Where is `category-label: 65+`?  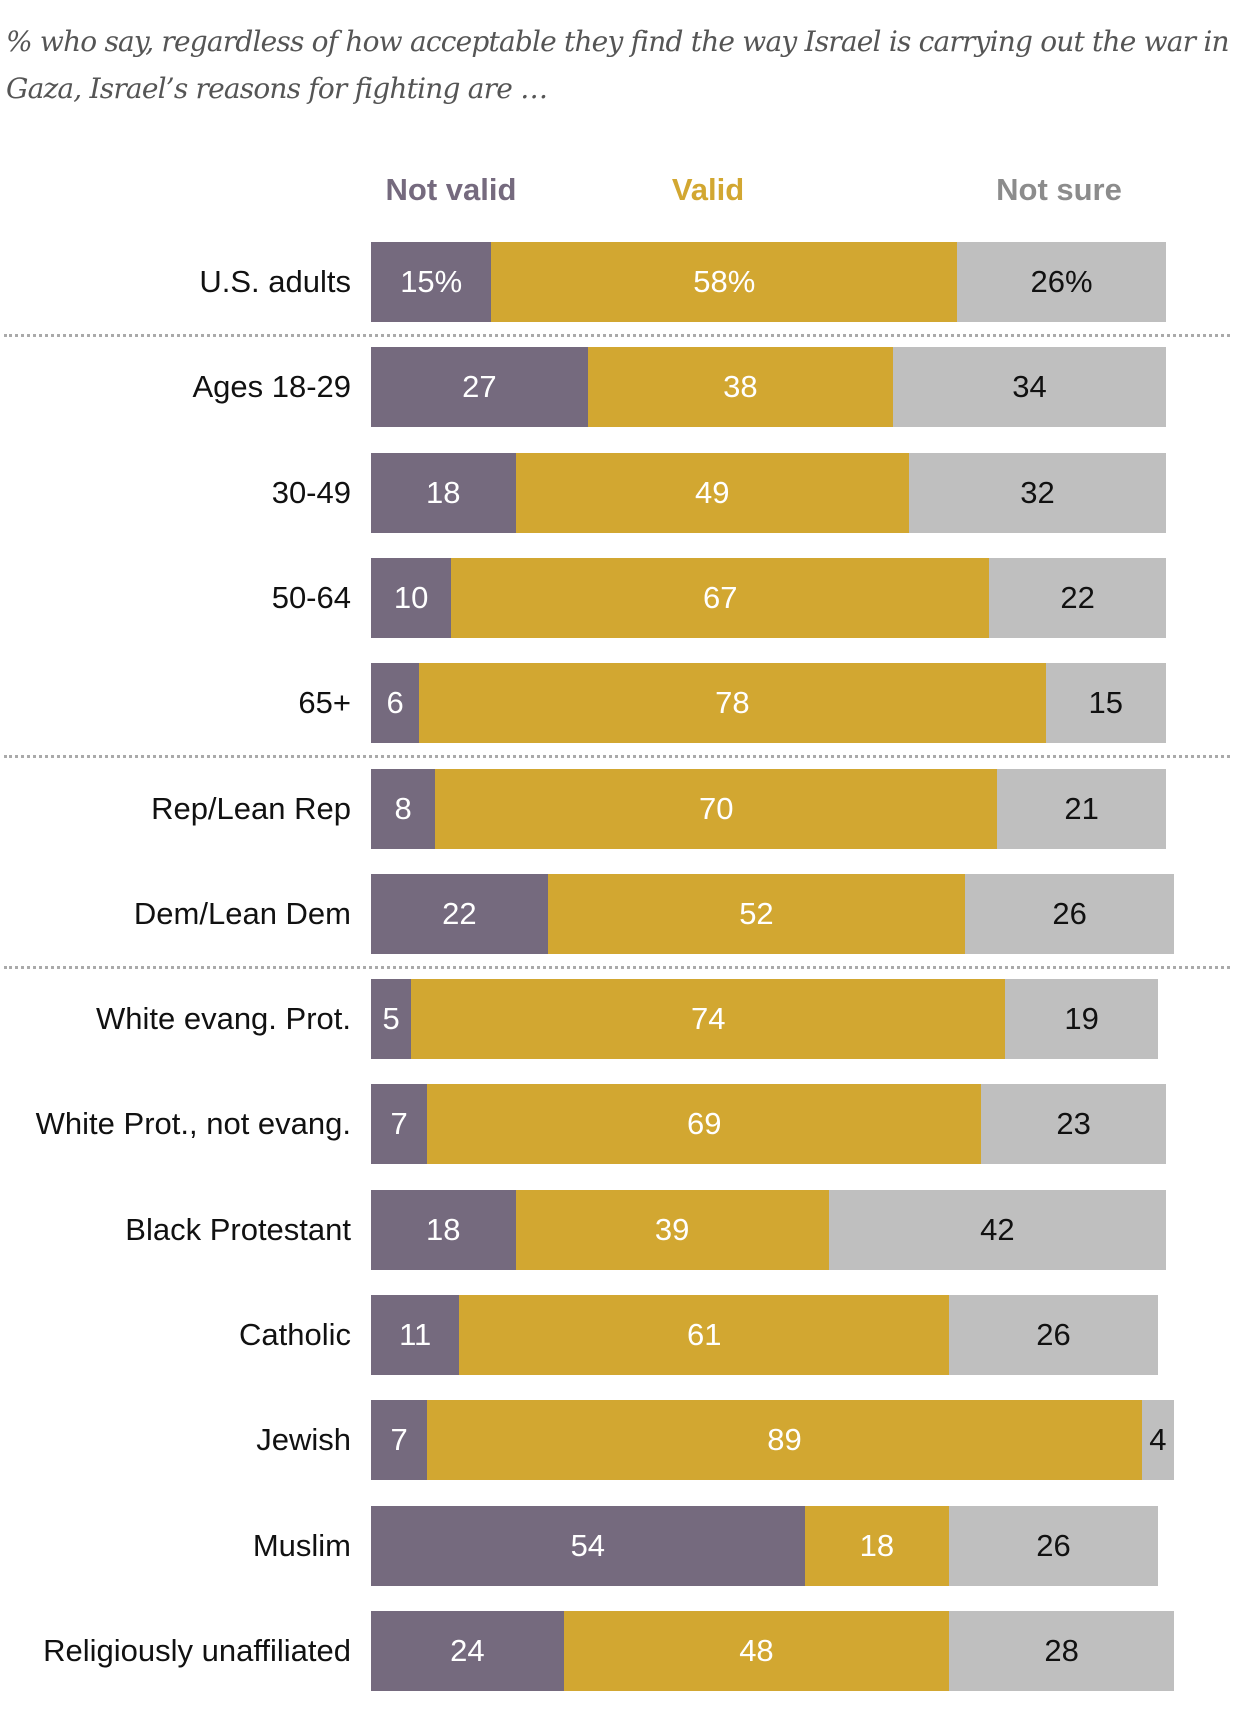
category-label: 65+ is located at coordinates (324, 703).